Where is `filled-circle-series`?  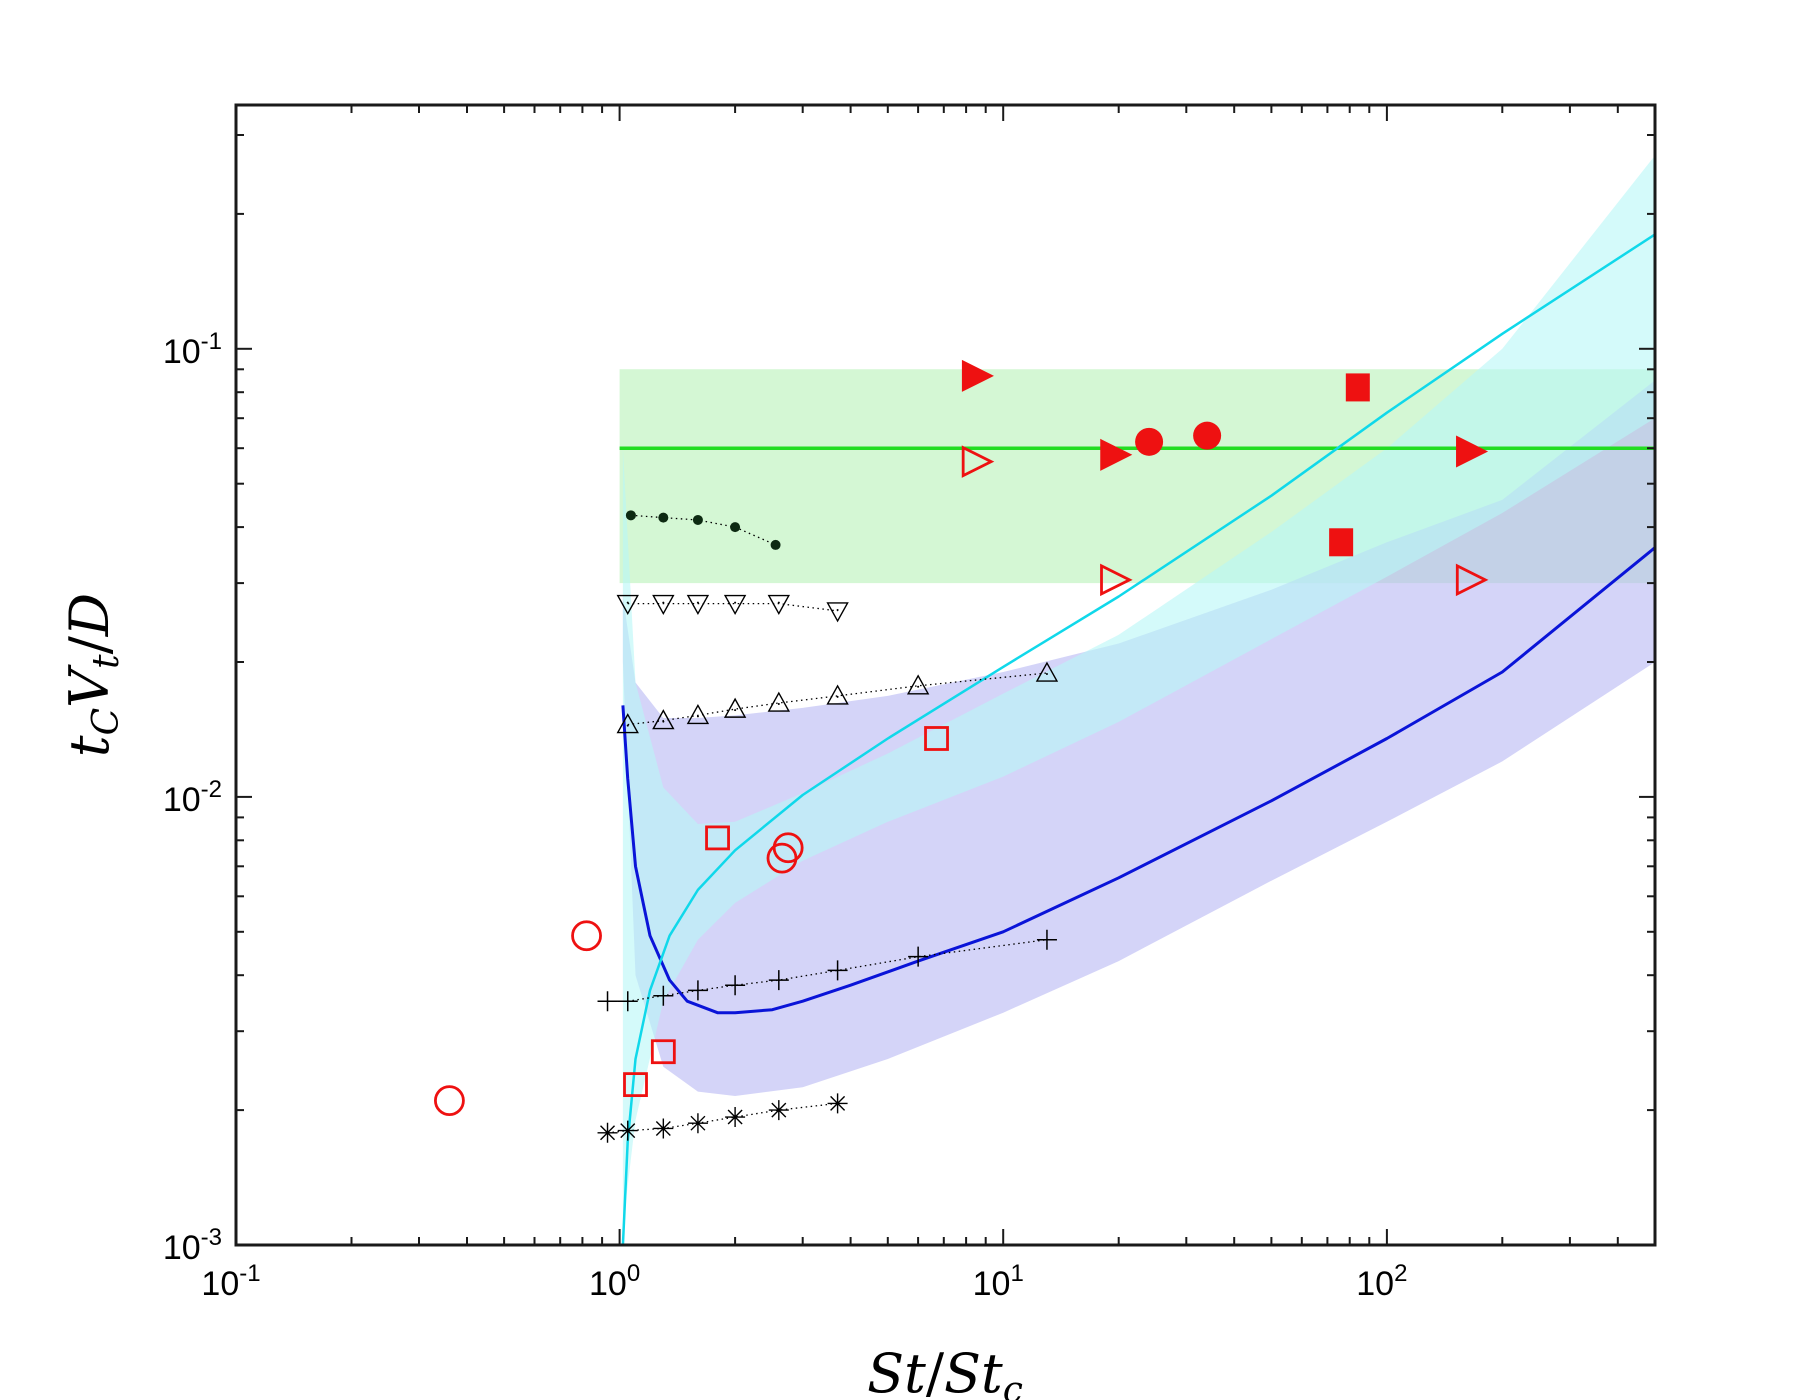
filled-circle-series is located at coordinates (1178, 438).